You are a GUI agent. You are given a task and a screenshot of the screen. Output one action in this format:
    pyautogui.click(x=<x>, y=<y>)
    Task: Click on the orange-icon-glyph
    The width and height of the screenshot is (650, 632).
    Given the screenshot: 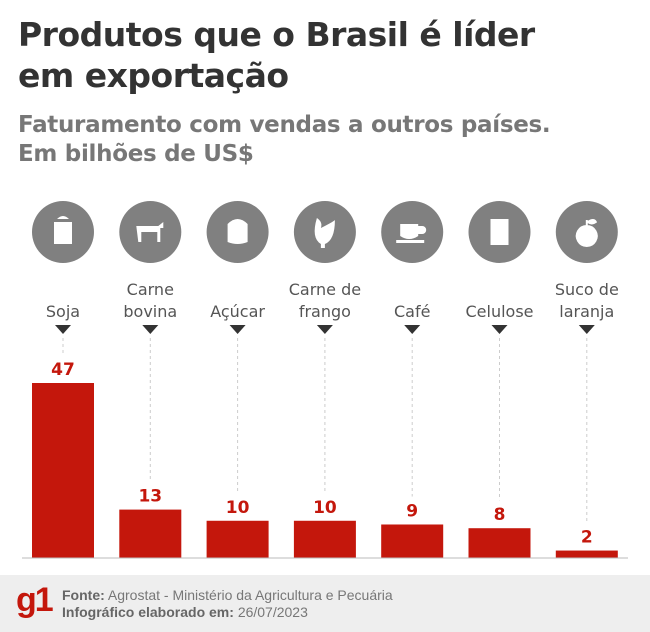 What is the action you would take?
    pyautogui.click(x=586, y=233)
    